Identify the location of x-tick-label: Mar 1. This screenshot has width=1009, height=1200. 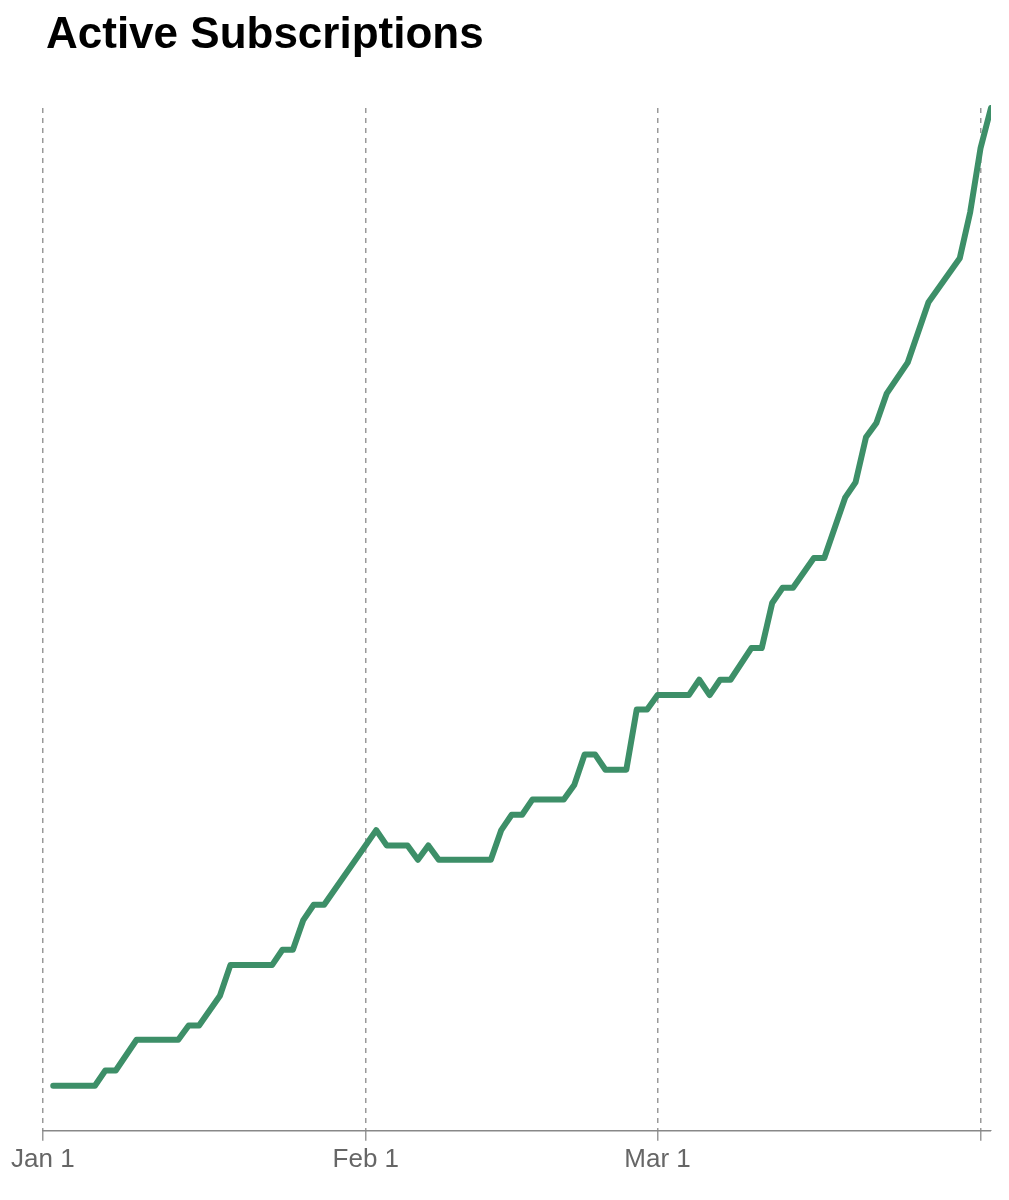
(657, 1157).